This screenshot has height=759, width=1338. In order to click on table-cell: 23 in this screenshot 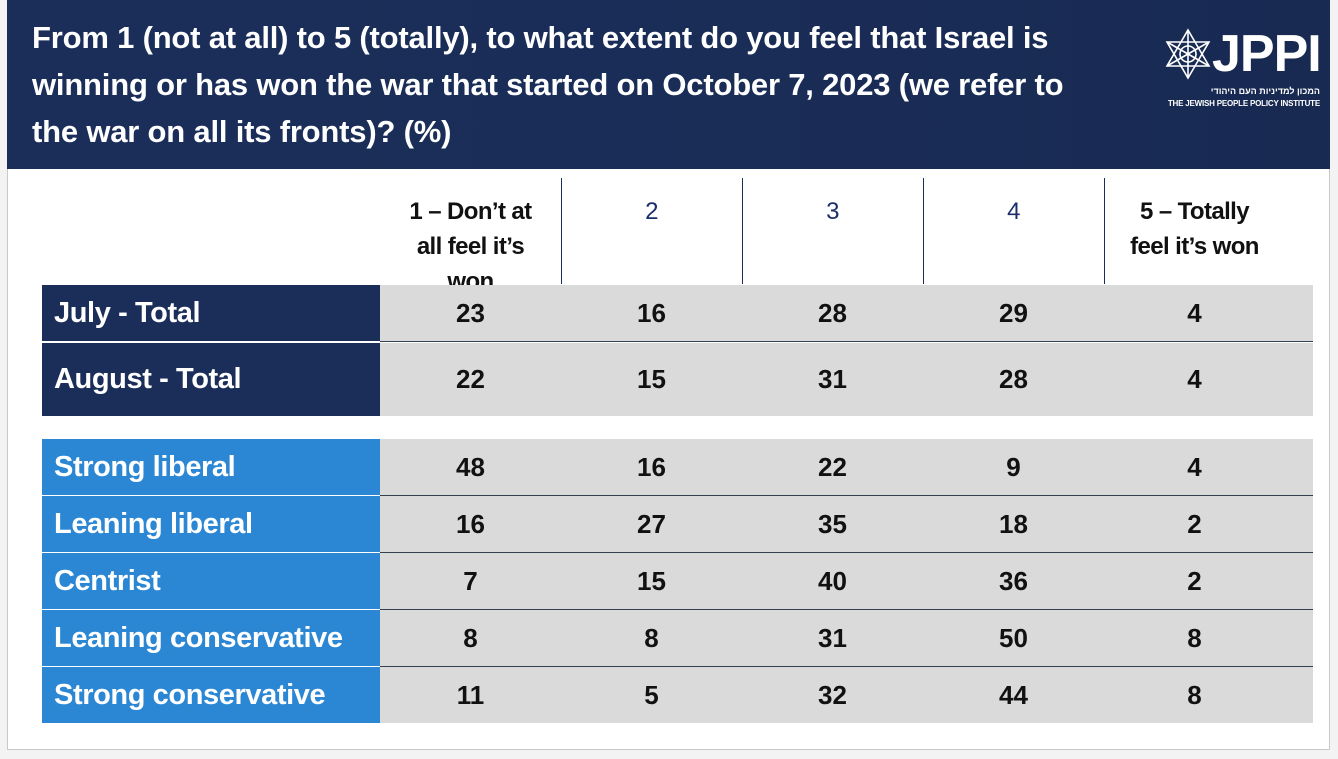, I will do `click(470, 312)`.